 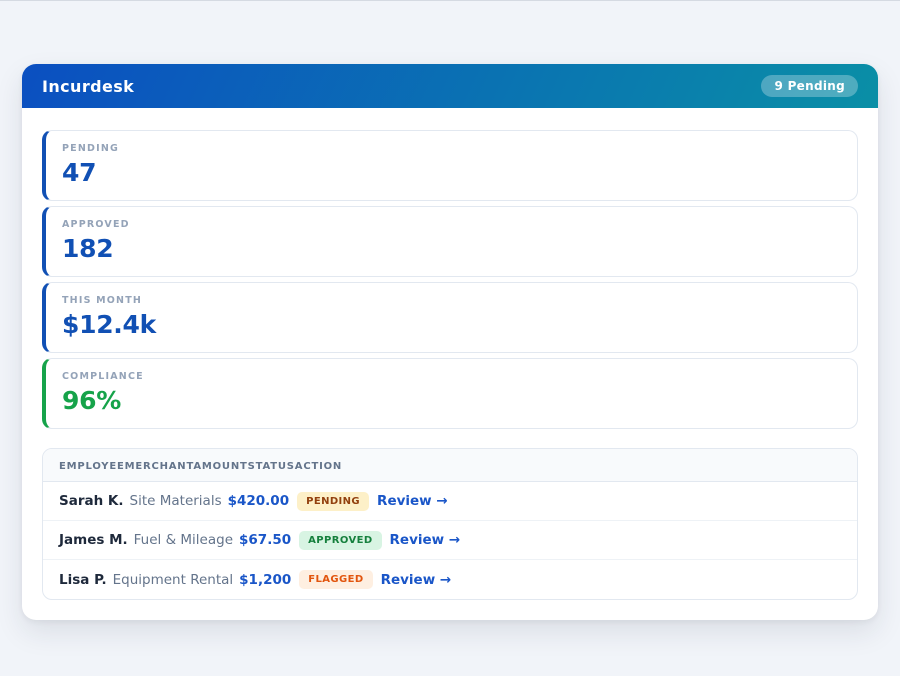 What do you see at coordinates (450, 165) in the screenshot?
I see `stat-card: PENDING 47` at bounding box center [450, 165].